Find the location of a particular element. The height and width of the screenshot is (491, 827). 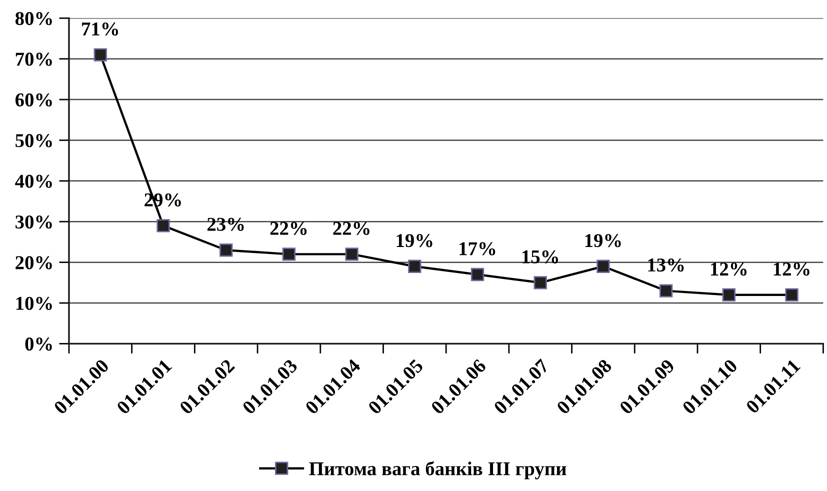

y-tick-label: 70% is located at coordinates (34, 59).